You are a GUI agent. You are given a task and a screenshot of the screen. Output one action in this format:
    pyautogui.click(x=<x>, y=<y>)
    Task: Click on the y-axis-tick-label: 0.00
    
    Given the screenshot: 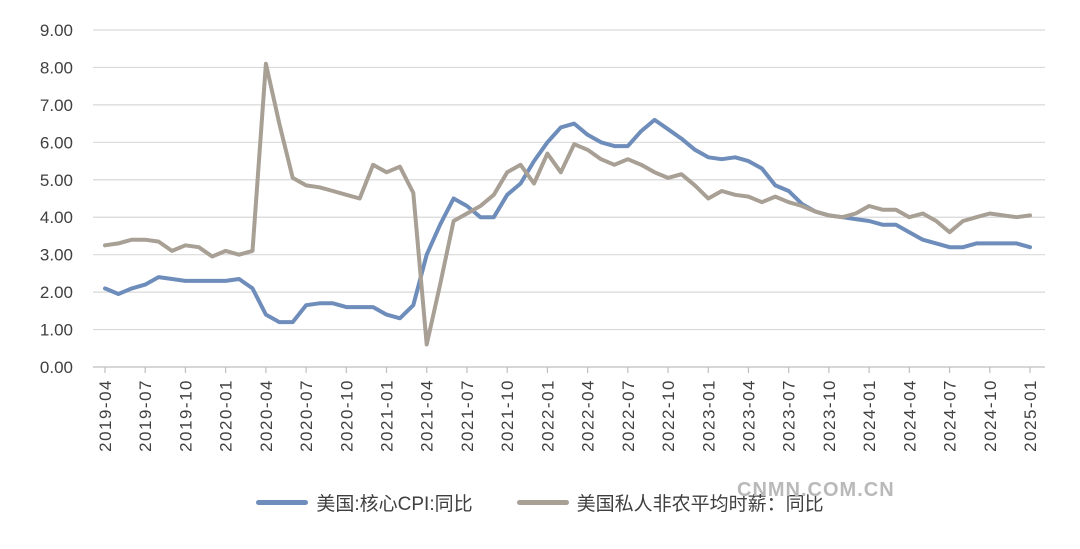 What is the action you would take?
    pyautogui.click(x=56, y=367)
    